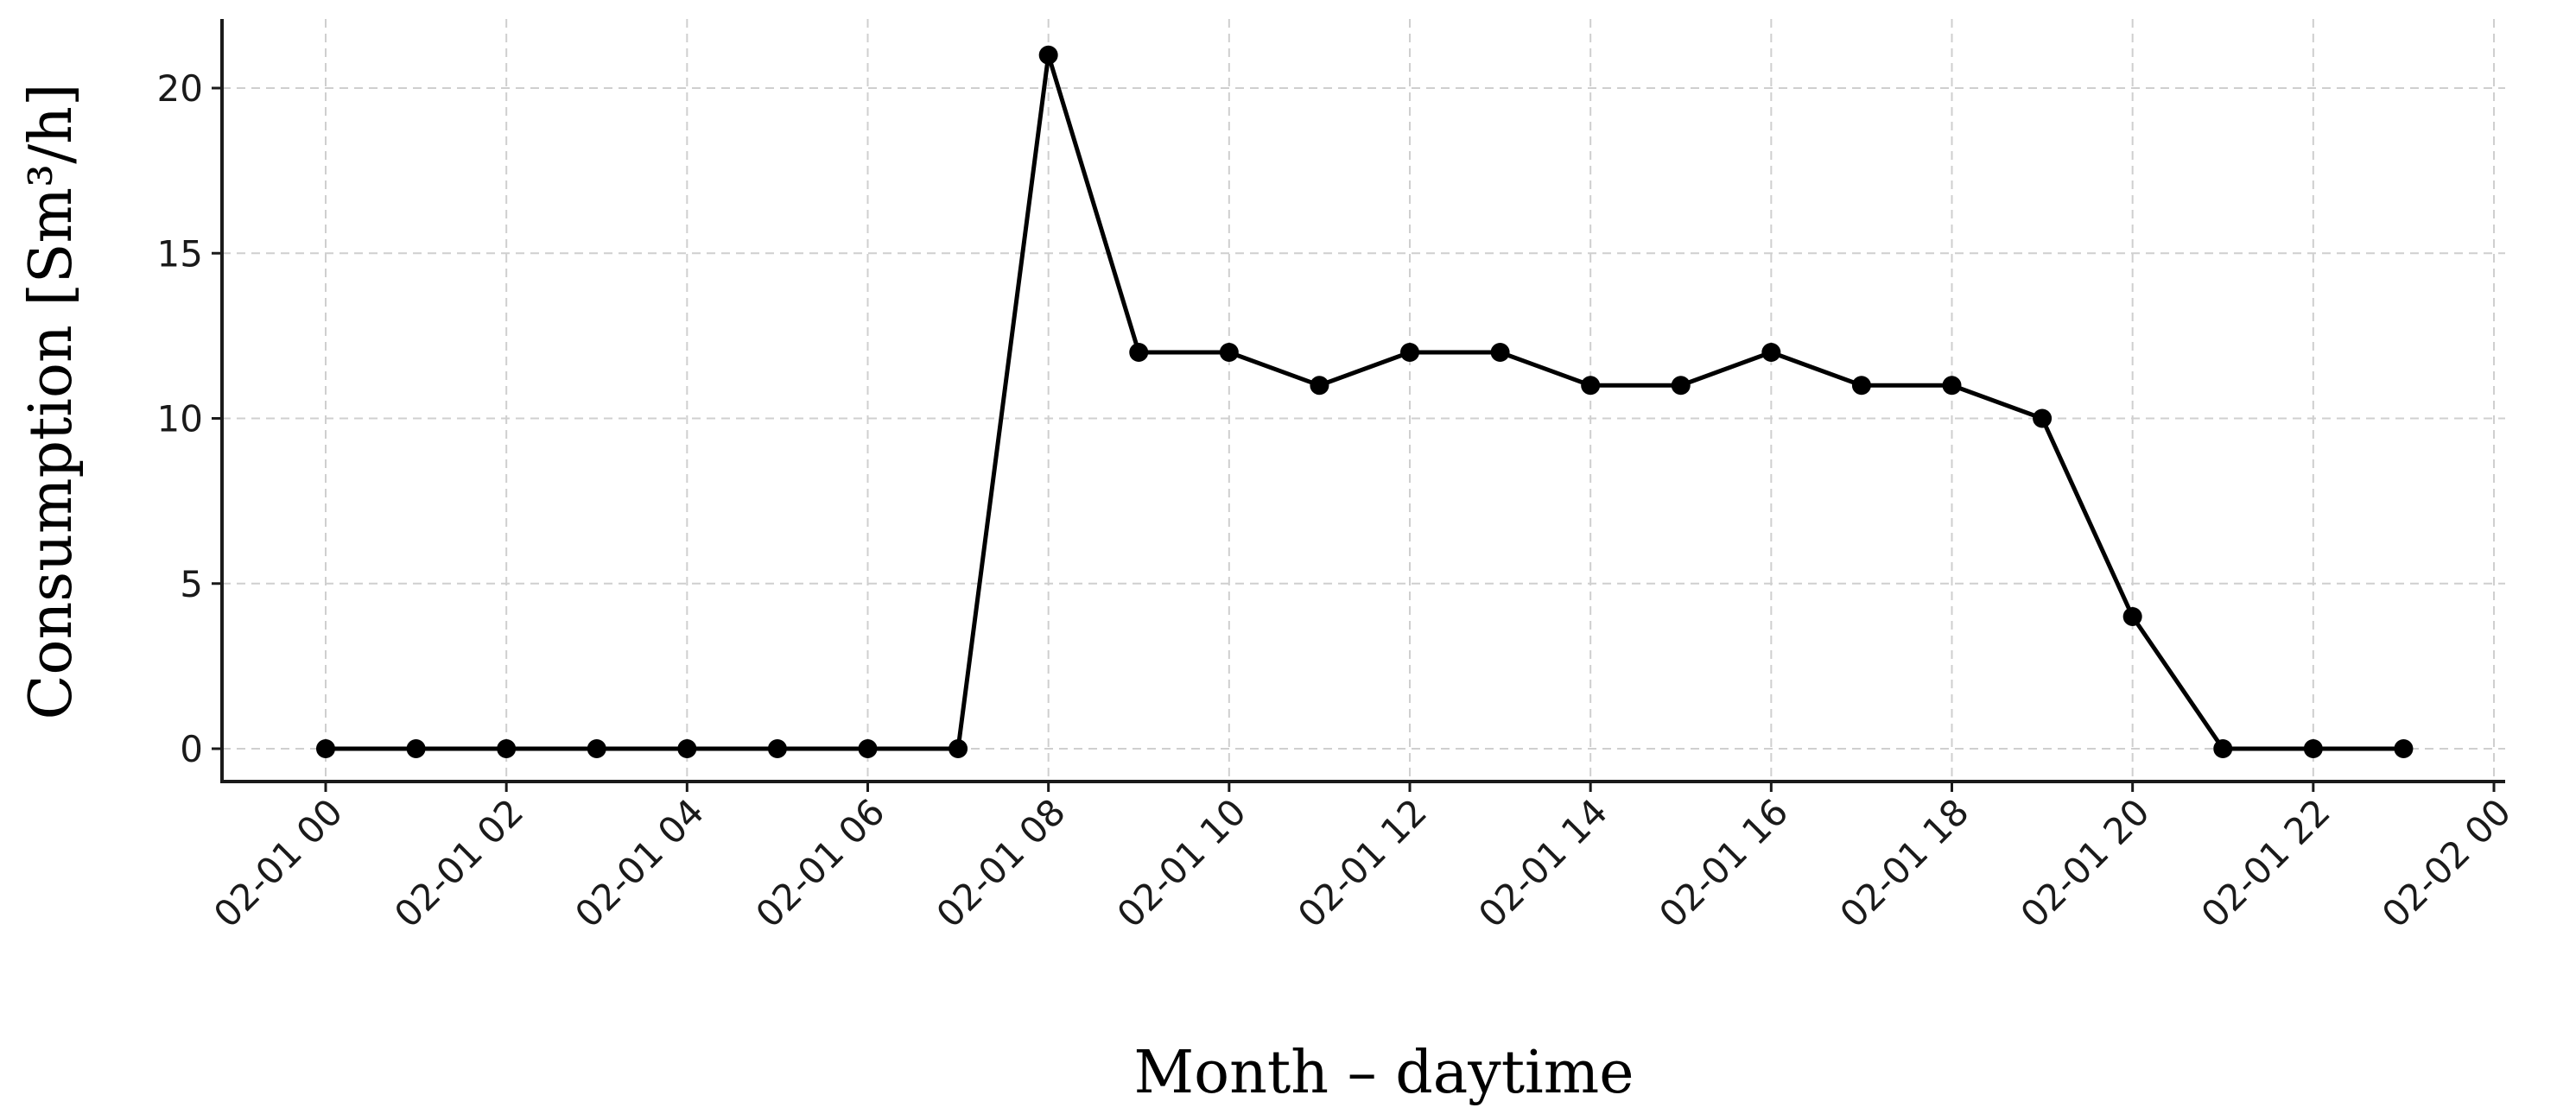 The width and height of the screenshot is (2576, 1114). I want to click on y-tick-label: 5, so click(191, 584).